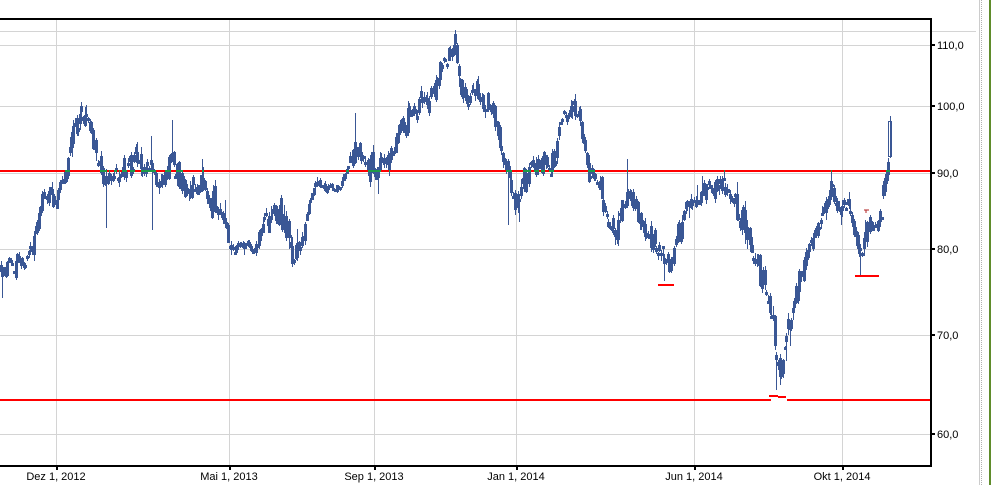 Image resolution: width=991 pixels, height=485 pixels. I want to click on svg-text: 100,0, so click(951, 107).